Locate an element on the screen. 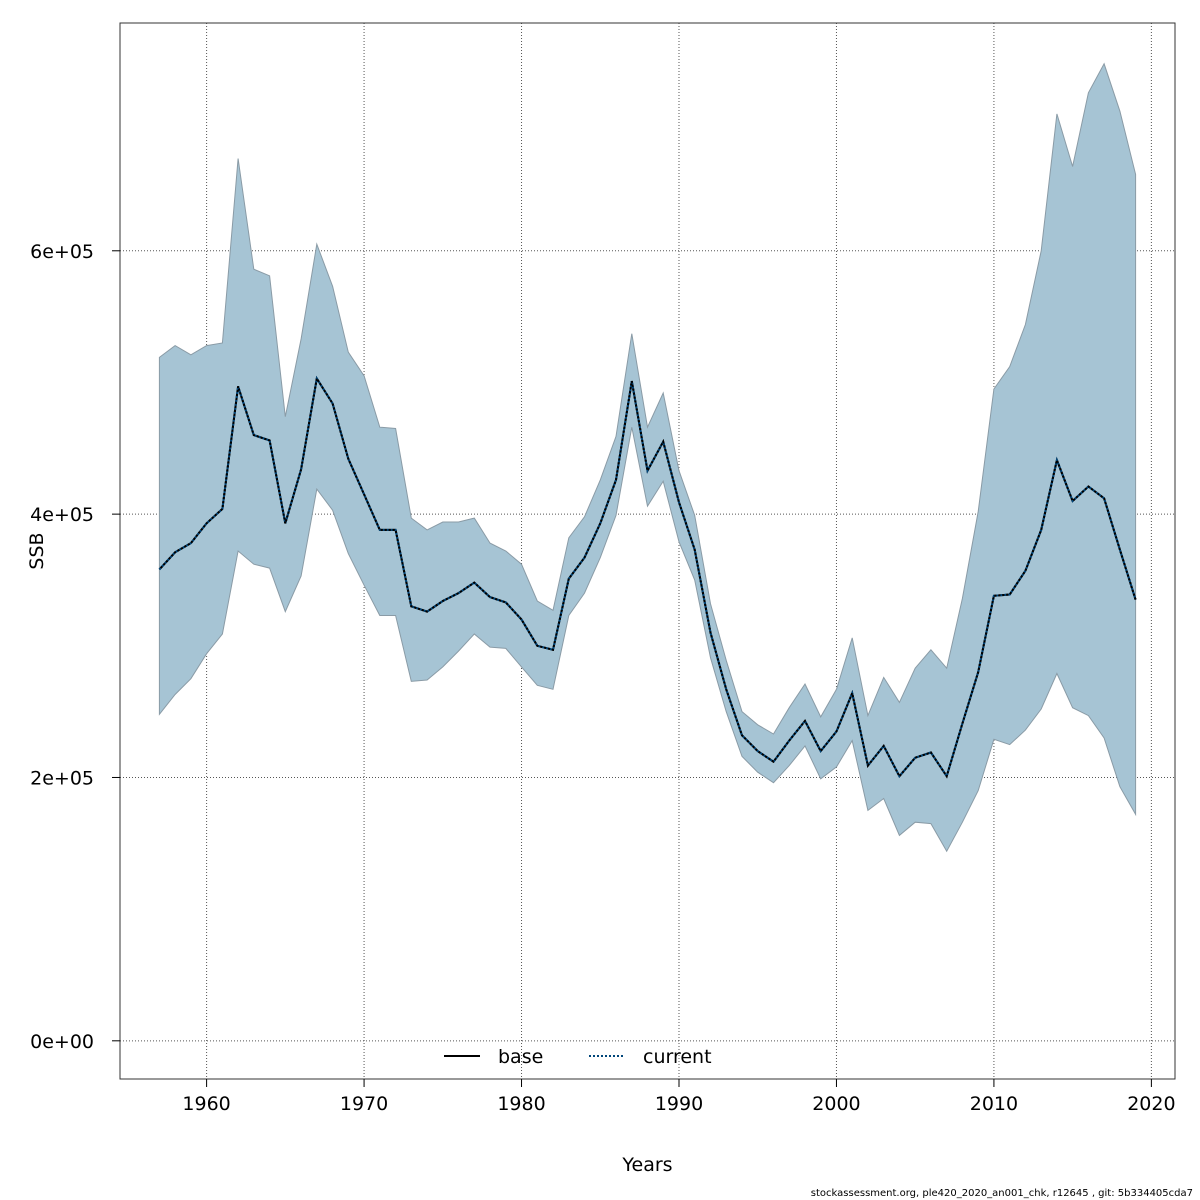  y-axis: 0e+00 2e+05 4e+05 6e+05 is located at coordinates (75, 647).